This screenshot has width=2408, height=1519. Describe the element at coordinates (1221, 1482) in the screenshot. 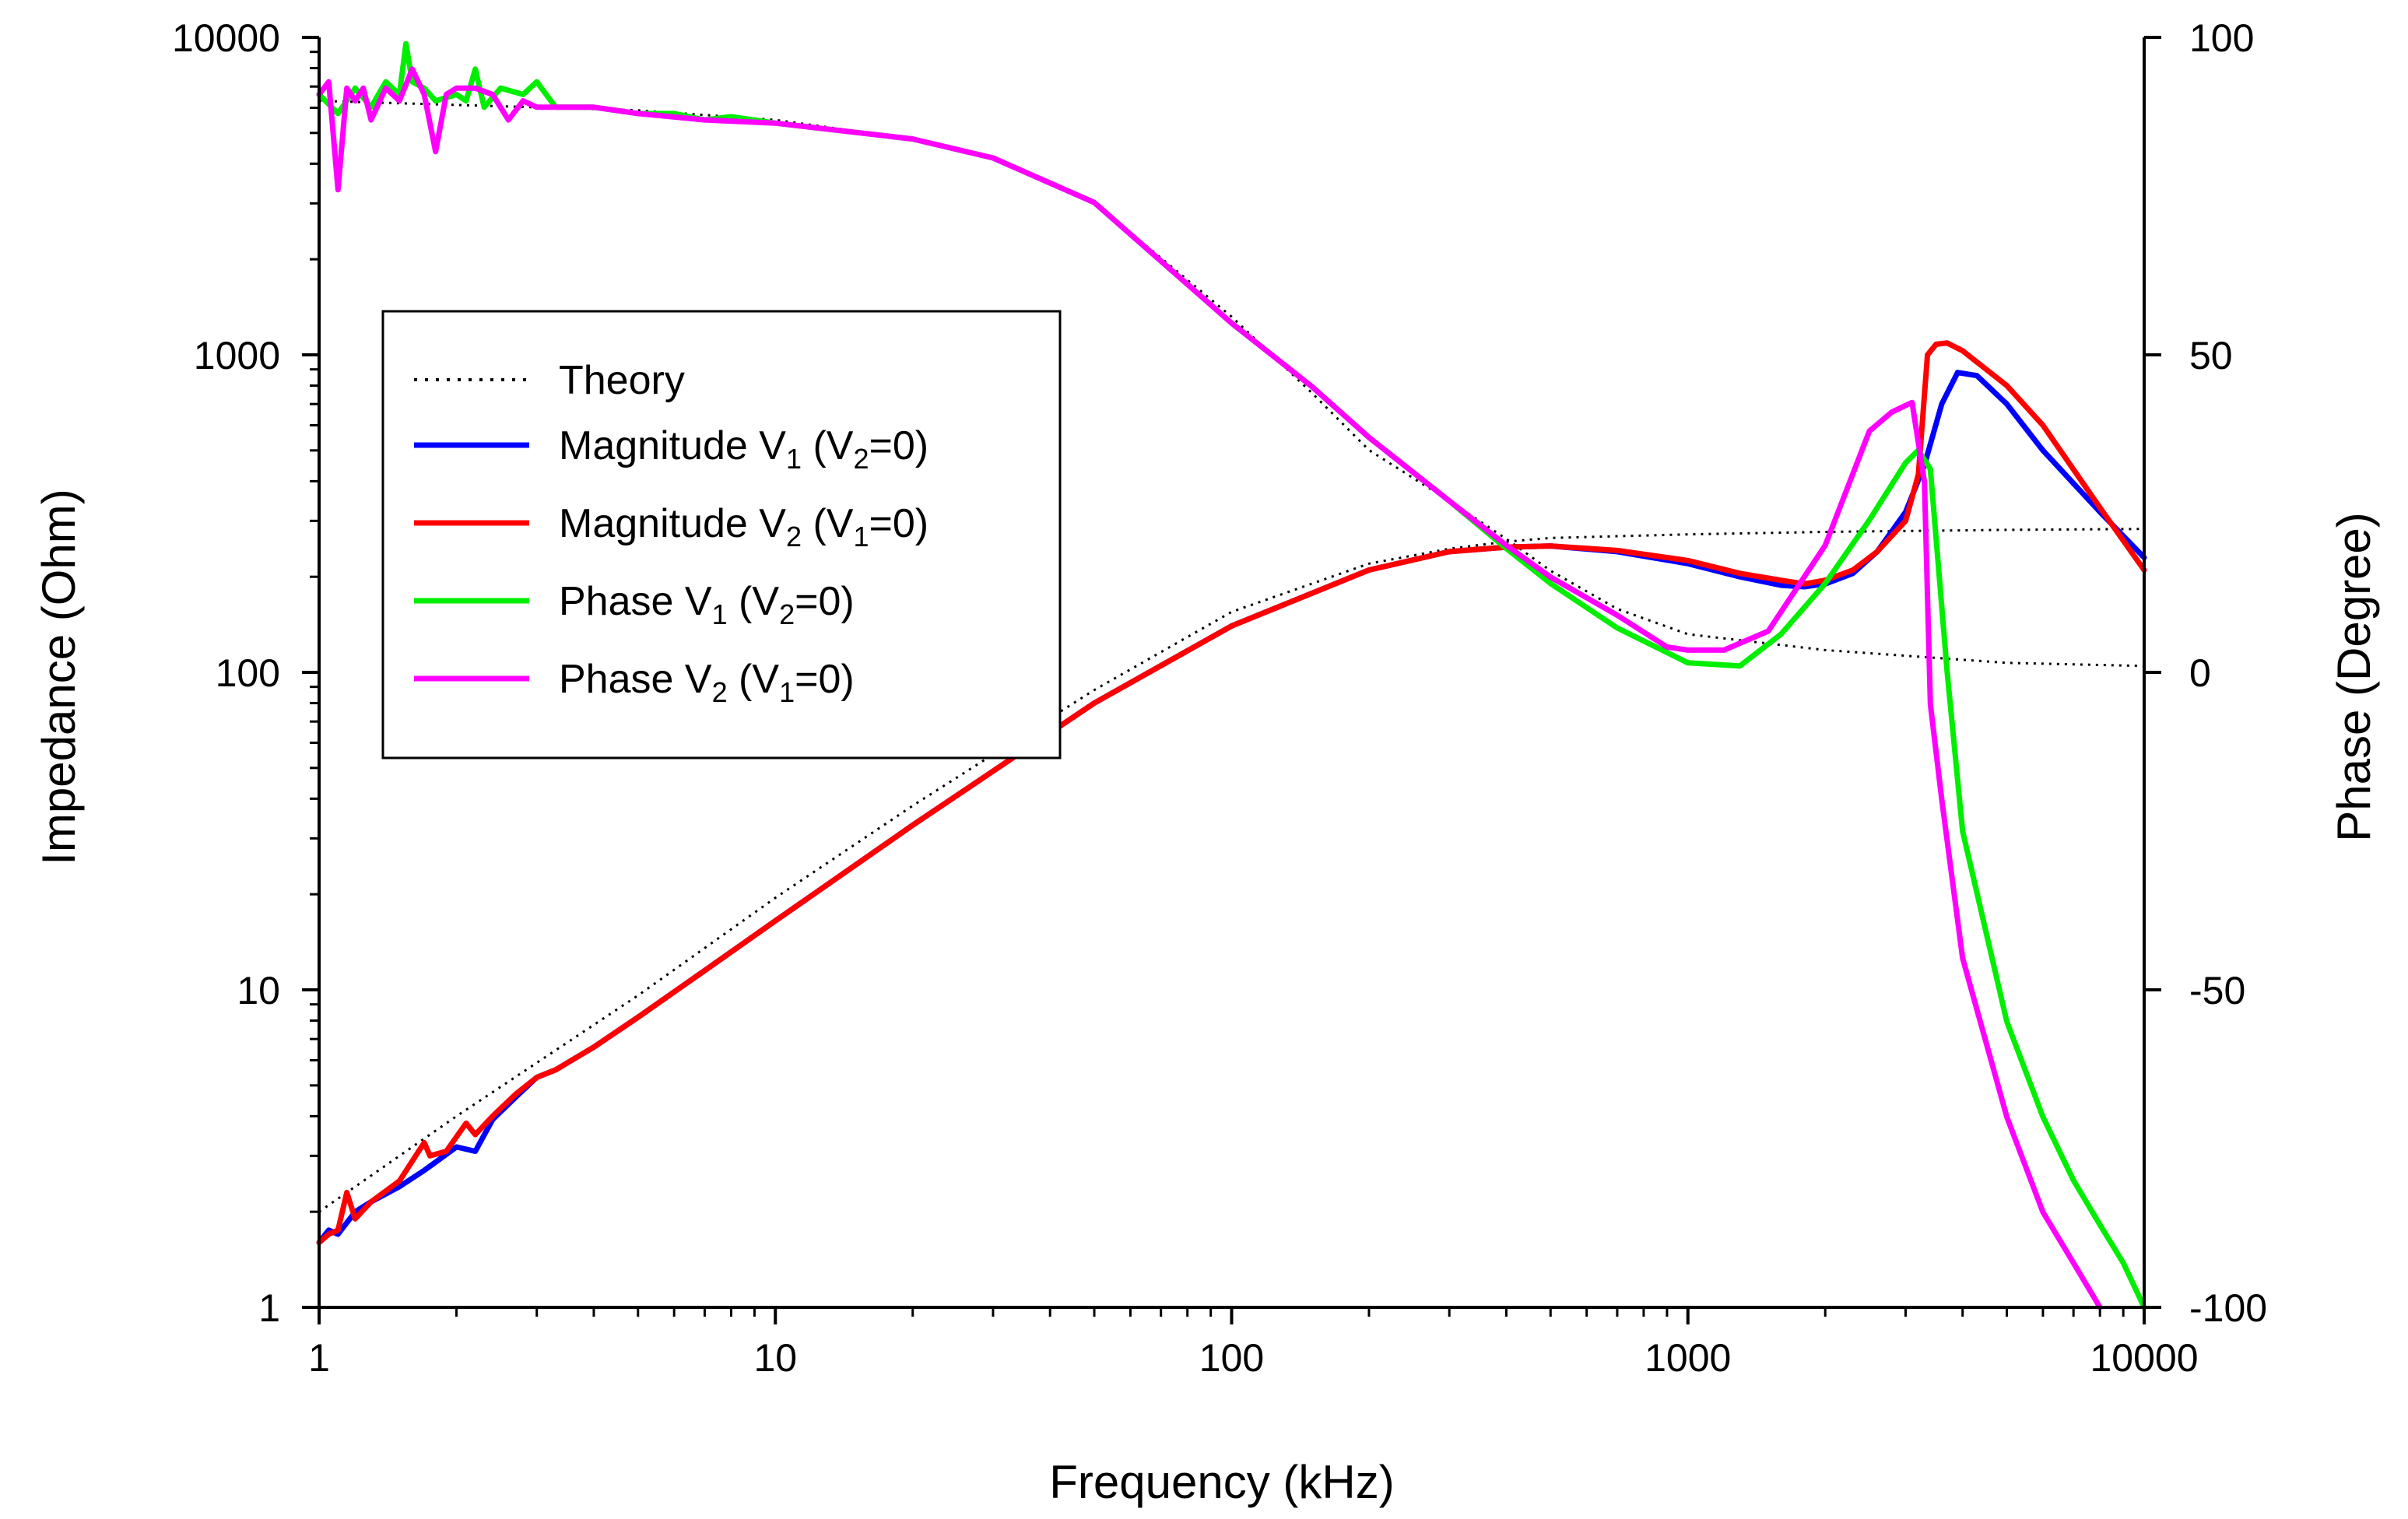

I see `x-axis-title: Frequency (kHz)` at that location.